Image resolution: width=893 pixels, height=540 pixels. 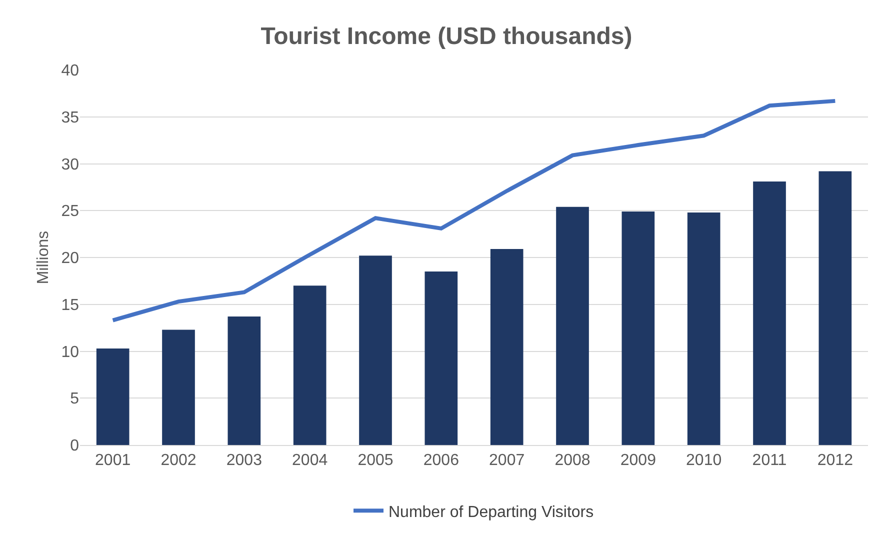 I want to click on y-axis-title: Millions, so click(x=43, y=257).